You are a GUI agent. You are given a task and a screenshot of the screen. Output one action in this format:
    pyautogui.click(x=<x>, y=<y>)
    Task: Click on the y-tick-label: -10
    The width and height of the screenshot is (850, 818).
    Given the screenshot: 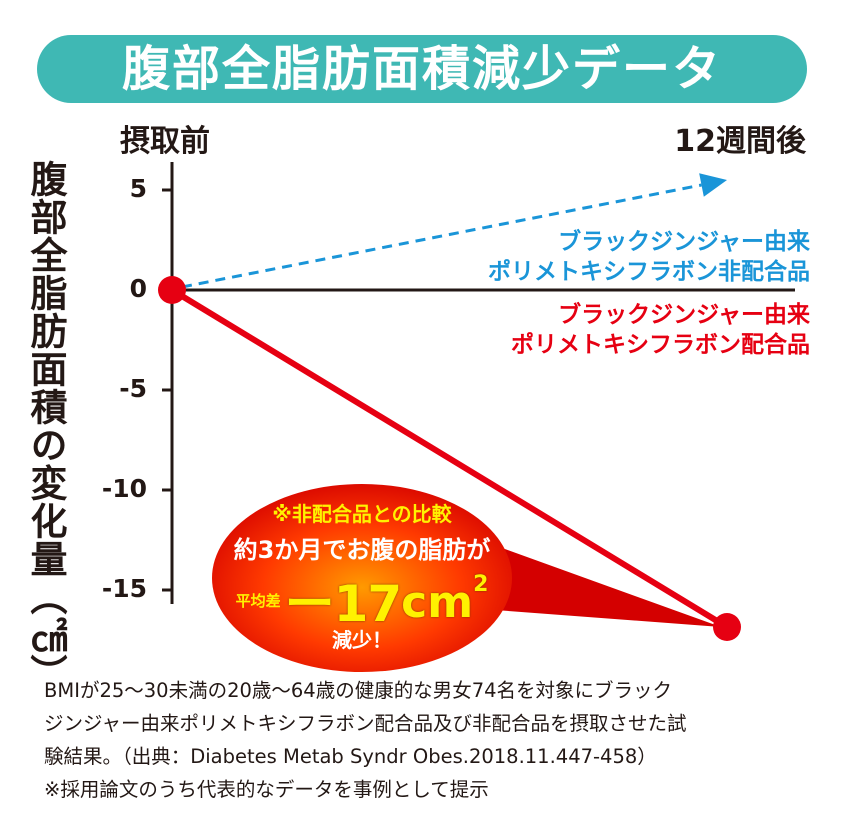 What is the action you would take?
    pyautogui.click(x=124, y=488)
    